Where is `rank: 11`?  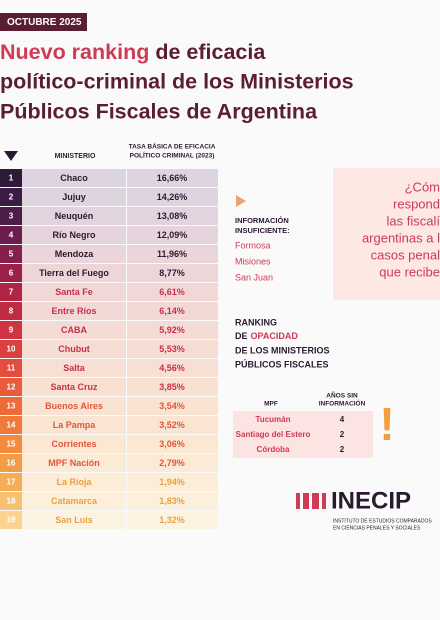
rank: 11 is located at coordinates (11, 368).